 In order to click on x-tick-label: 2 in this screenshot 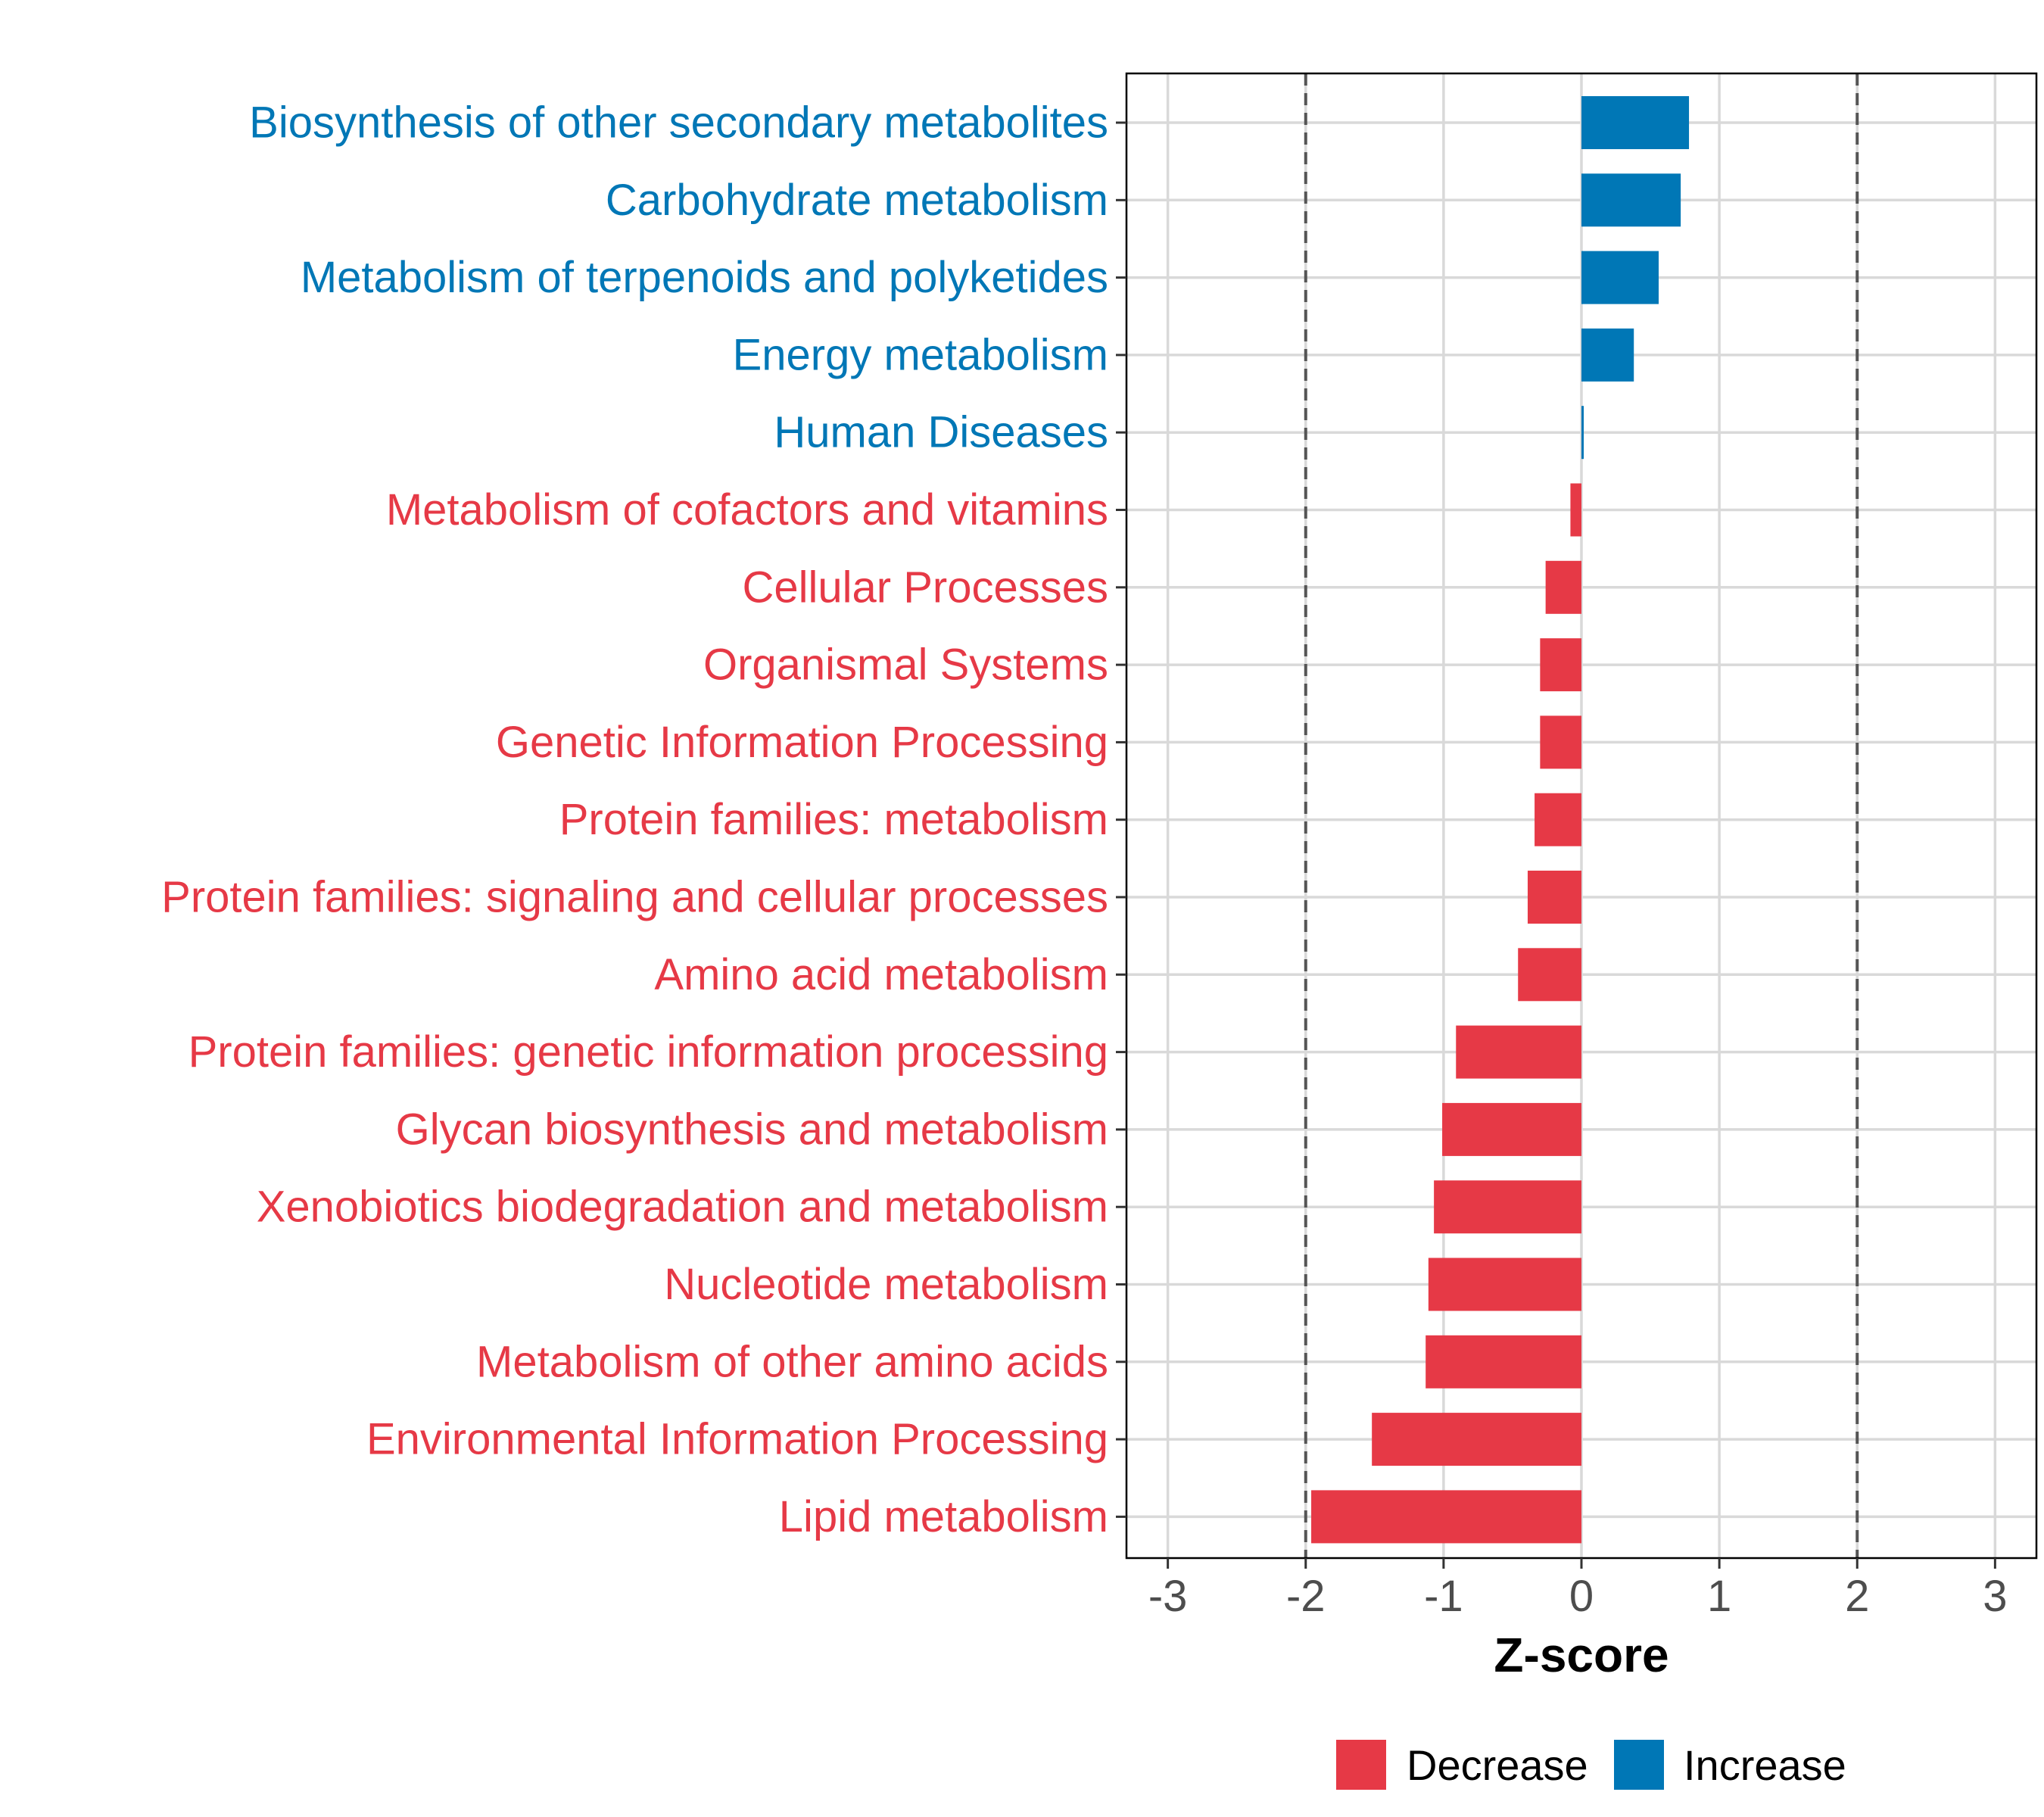, I will do `click(1857, 1596)`.